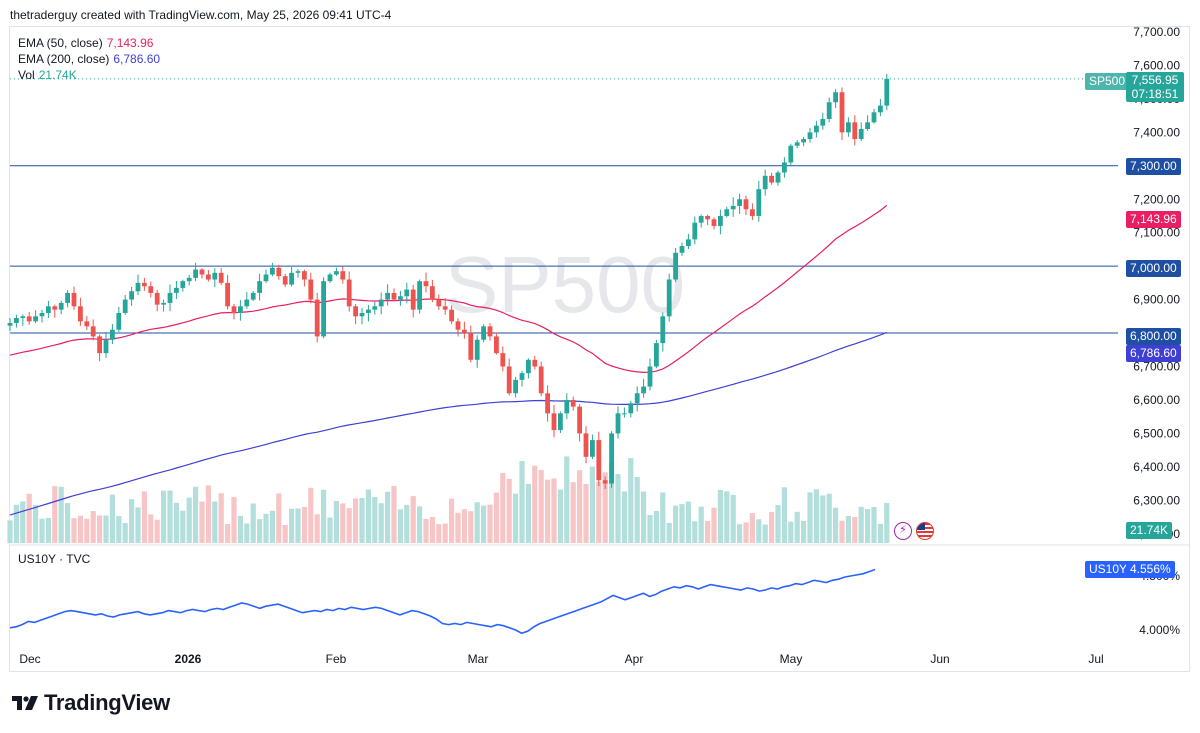  What do you see at coordinates (26, 75) in the screenshot?
I see `vol-label: Vol` at bounding box center [26, 75].